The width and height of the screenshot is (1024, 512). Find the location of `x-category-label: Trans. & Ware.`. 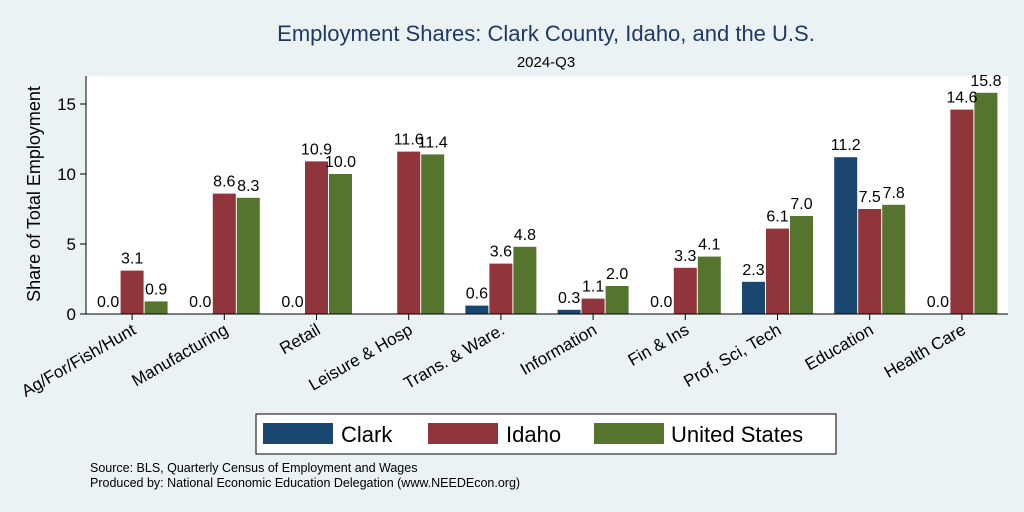

x-category-label: Trans. & Ware. is located at coordinates (453, 356).